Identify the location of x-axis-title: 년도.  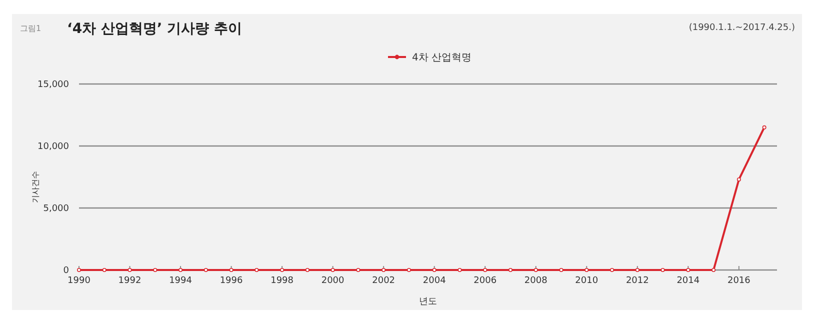
(428, 302).